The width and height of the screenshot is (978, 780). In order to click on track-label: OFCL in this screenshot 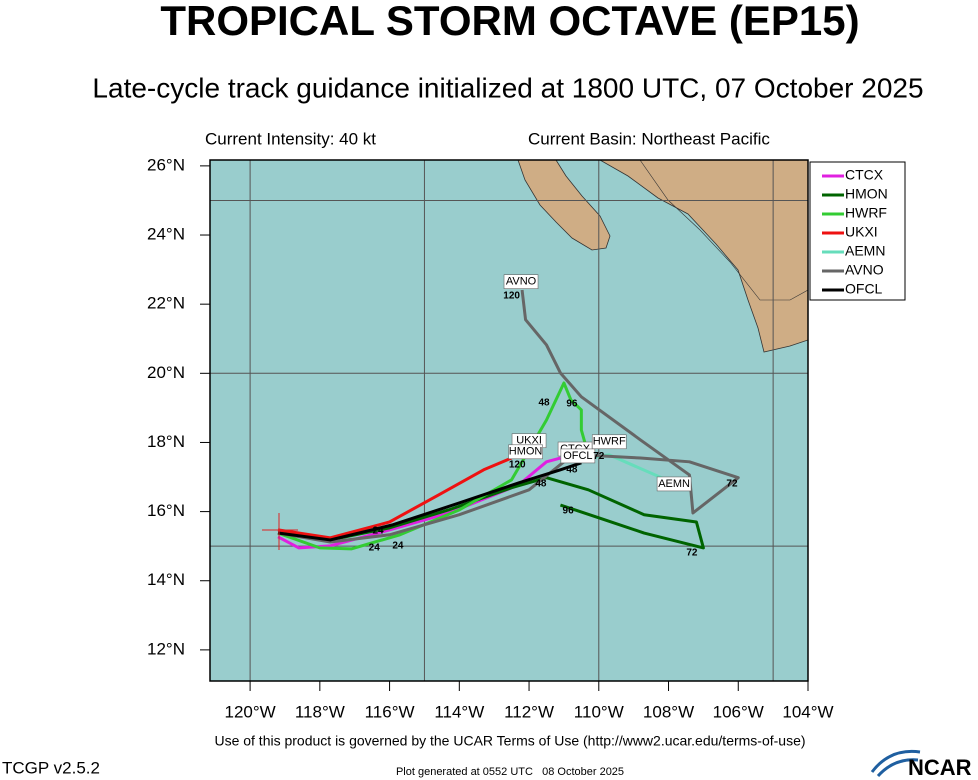, I will do `click(577, 456)`.